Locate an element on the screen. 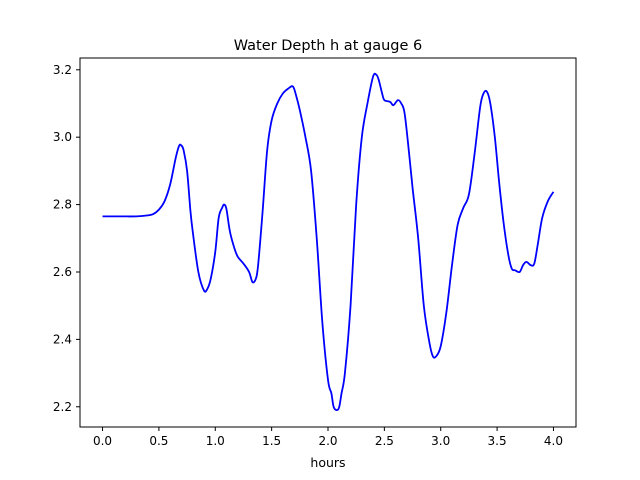  x-tick-label: 4.0 is located at coordinates (553, 441).